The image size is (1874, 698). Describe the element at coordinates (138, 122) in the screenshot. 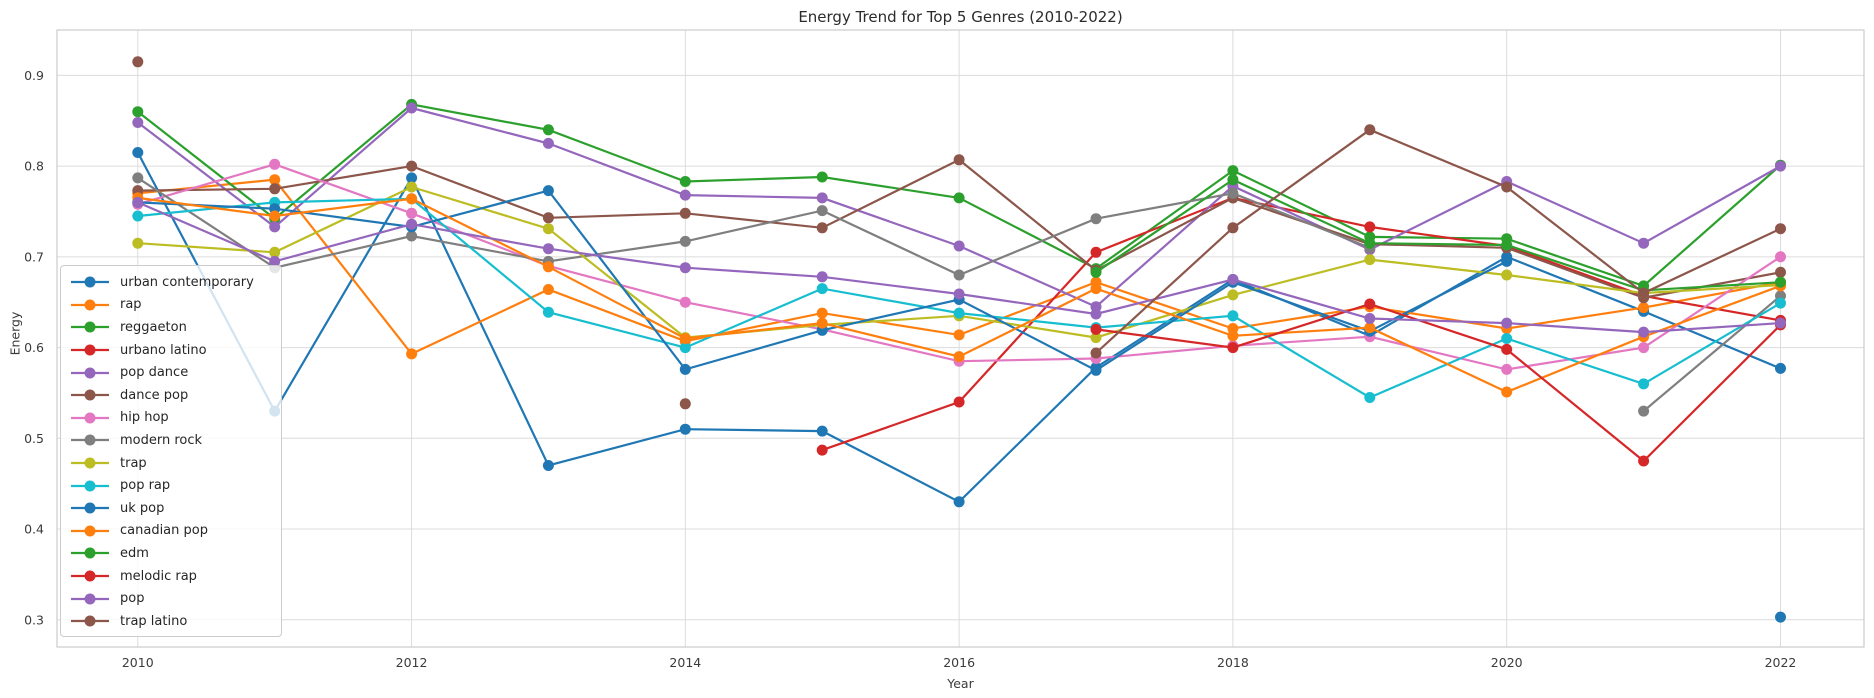

I see `data-point-pop-dance-2010` at that location.